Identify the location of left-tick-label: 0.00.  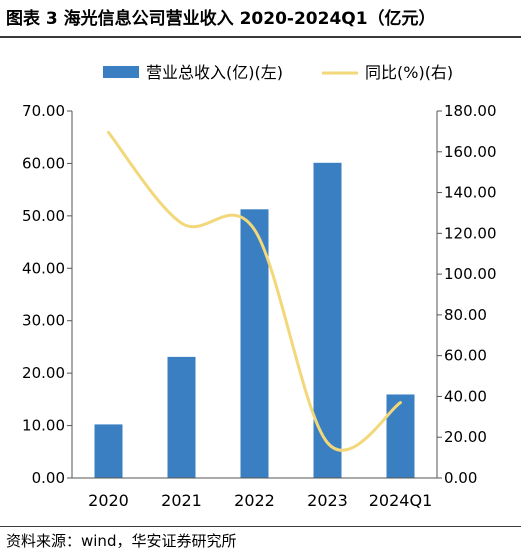
(48, 478).